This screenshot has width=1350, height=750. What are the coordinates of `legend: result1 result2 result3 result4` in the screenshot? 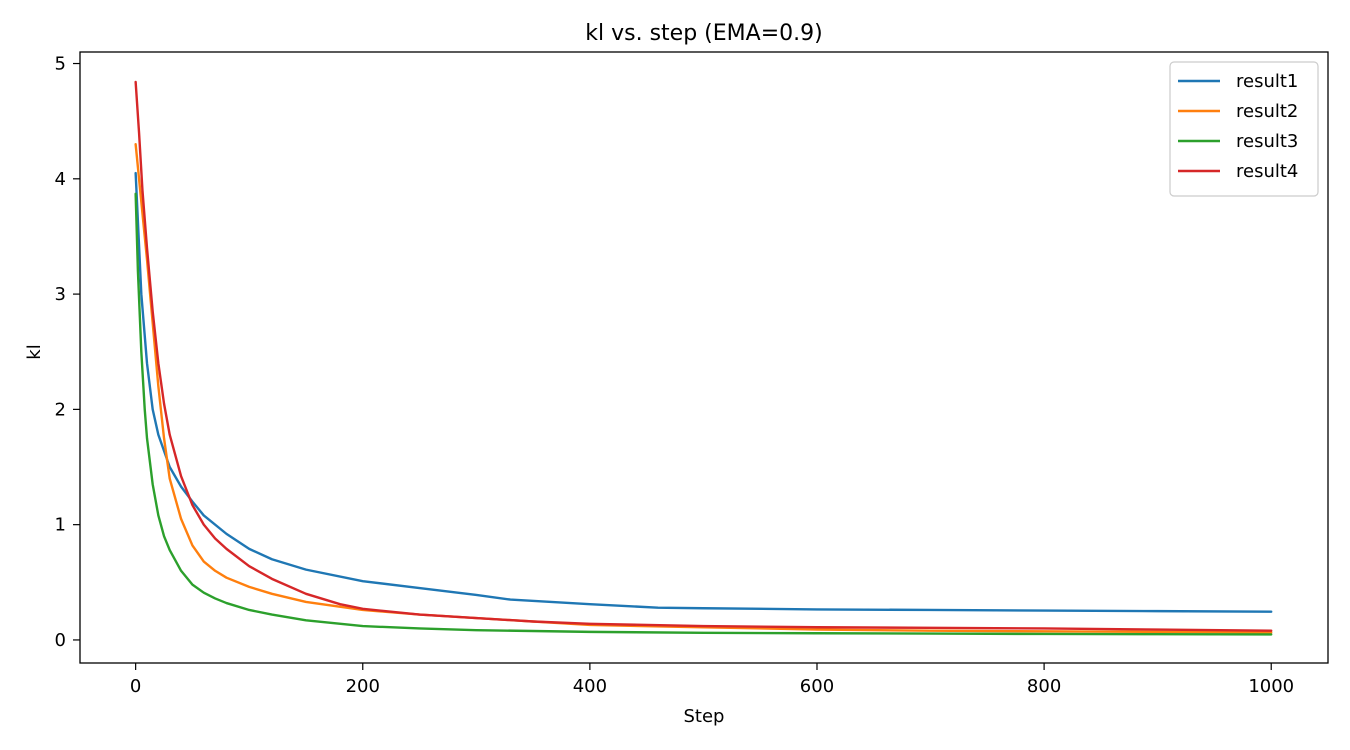 It's located at (1244, 129).